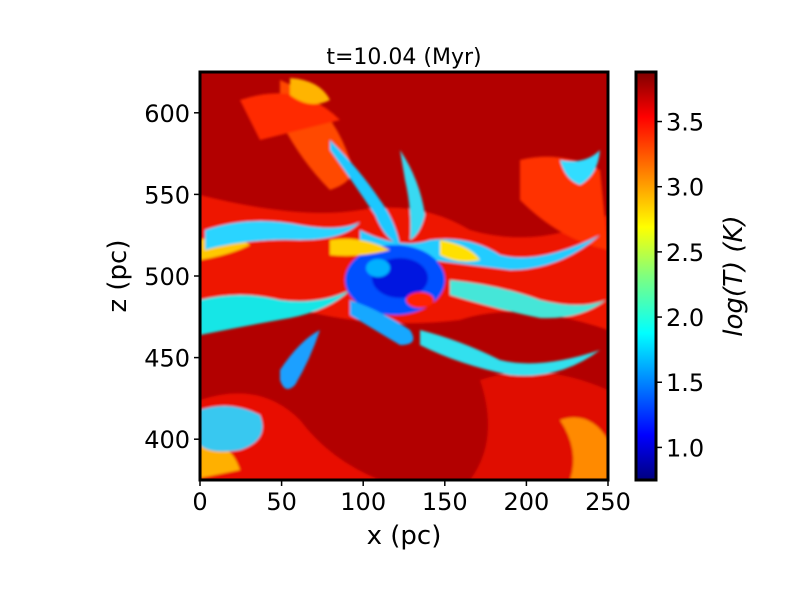 The height and width of the screenshot is (600, 800). Describe the element at coordinates (685, 188) in the screenshot. I see `colorbar-tick-label: 3.0` at that location.